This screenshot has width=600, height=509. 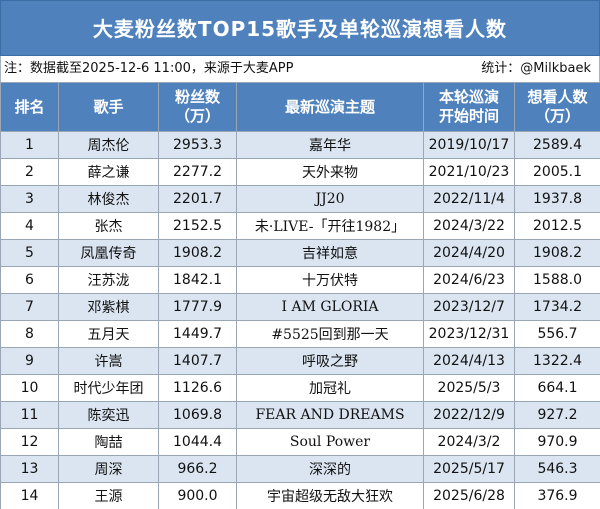 I want to click on cell-fans: 2953.3, so click(x=197, y=145).